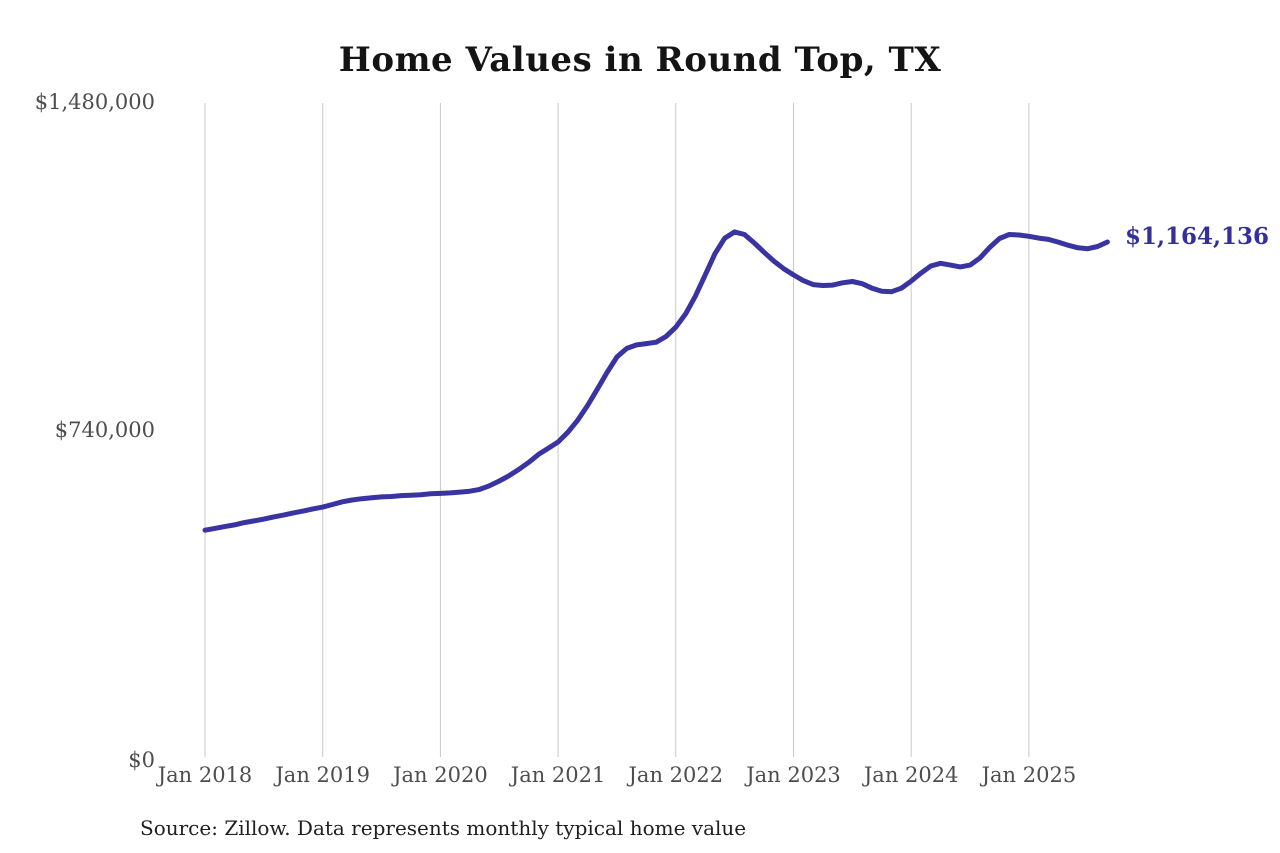 Image resolution: width=1280 pixels, height=853 pixels. Describe the element at coordinates (640, 60) in the screenshot. I see `chart-title: Home Values in Round Top, TX` at that location.